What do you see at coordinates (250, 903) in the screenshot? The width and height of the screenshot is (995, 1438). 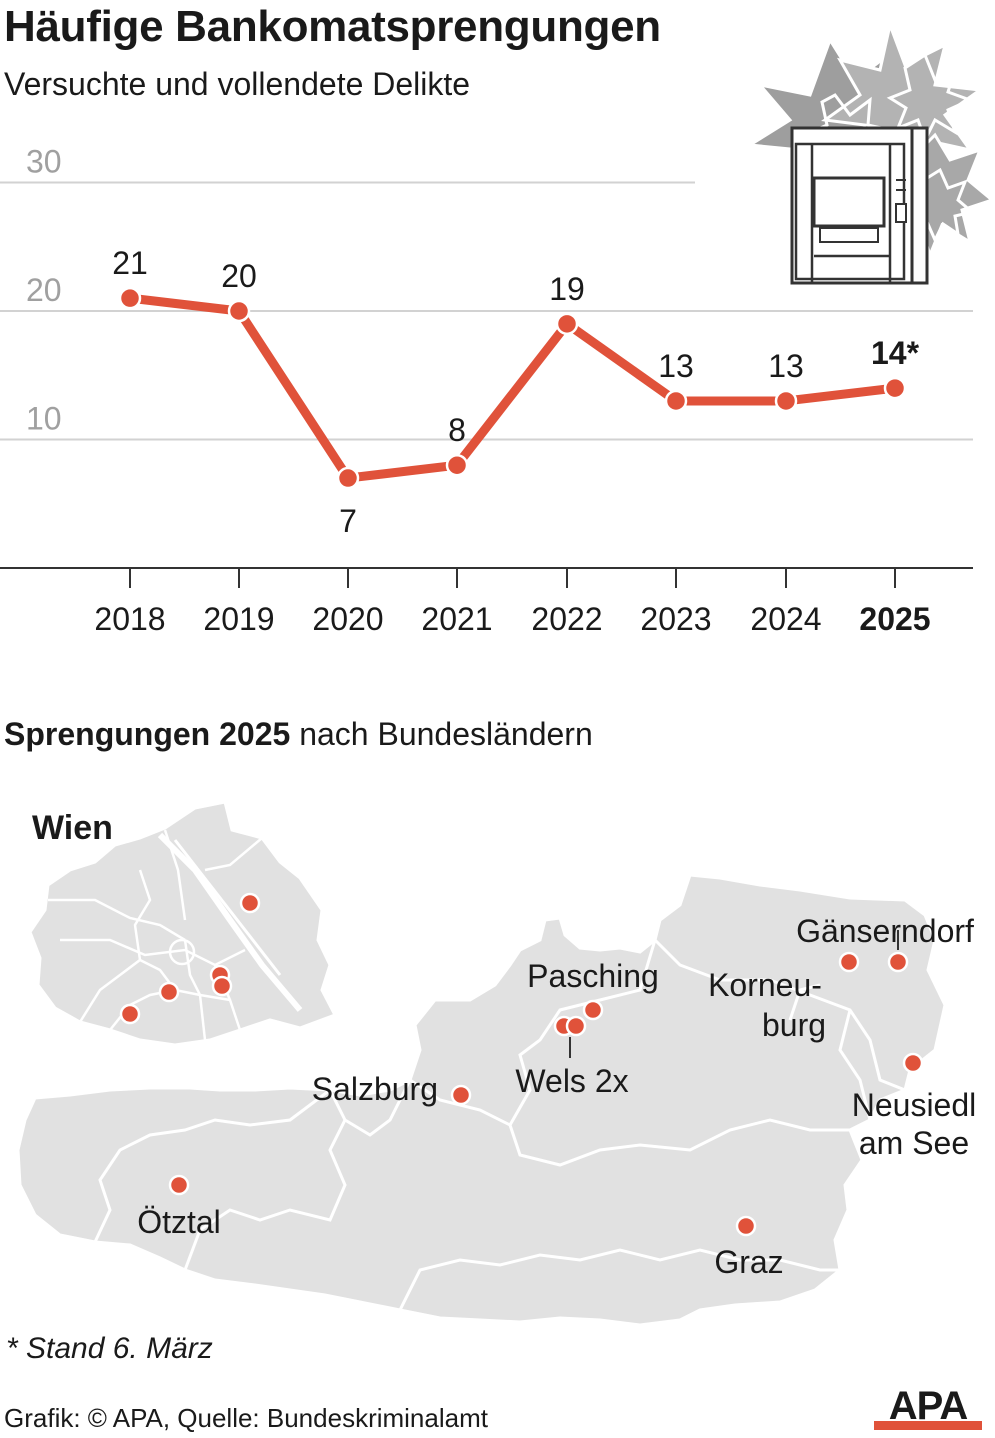 I see `marker-wien-floridsdorf` at bounding box center [250, 903].